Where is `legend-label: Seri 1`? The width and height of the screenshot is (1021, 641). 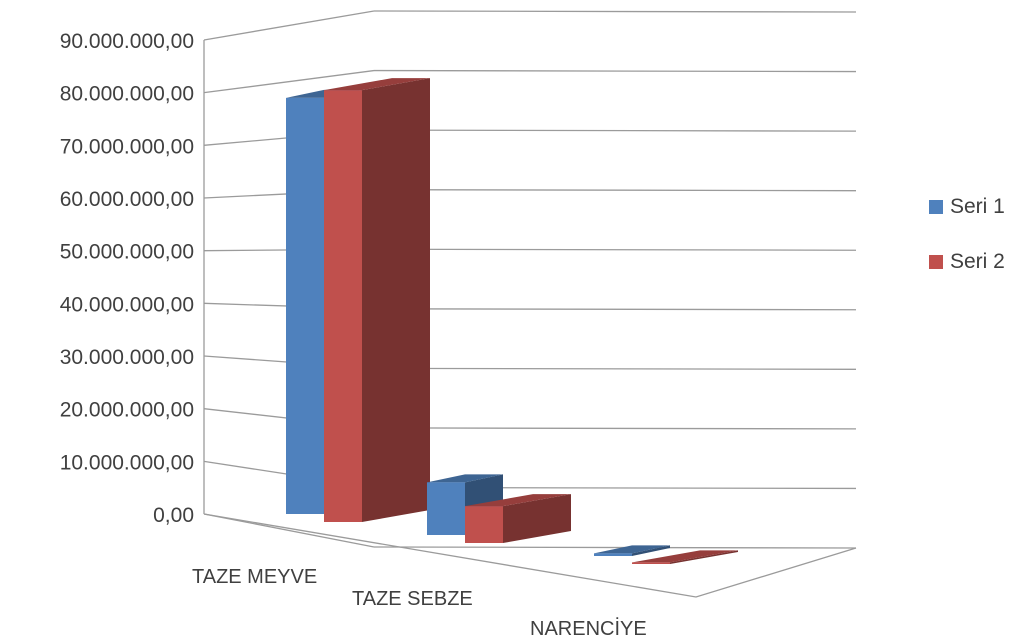 legend-label: Seri 1 is located at coordinates (977, 206).